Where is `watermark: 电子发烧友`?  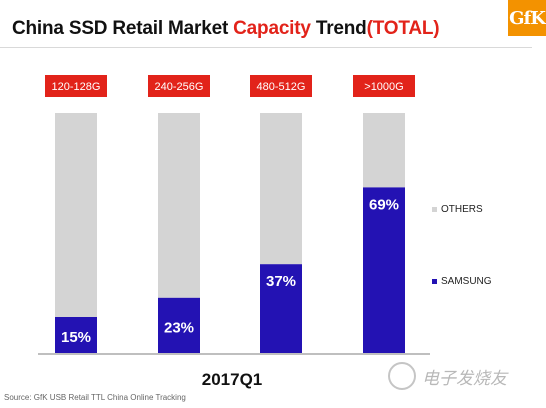 watermark: 电子发烧友 is located at coordinates (463, 376).